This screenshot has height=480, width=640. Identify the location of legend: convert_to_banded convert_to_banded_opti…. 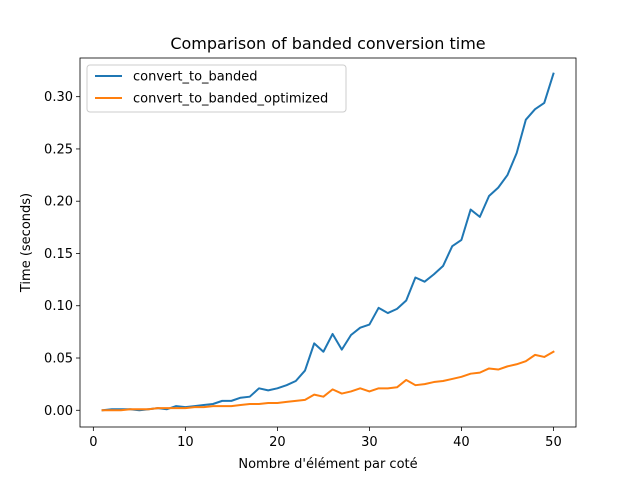
(216, 88).